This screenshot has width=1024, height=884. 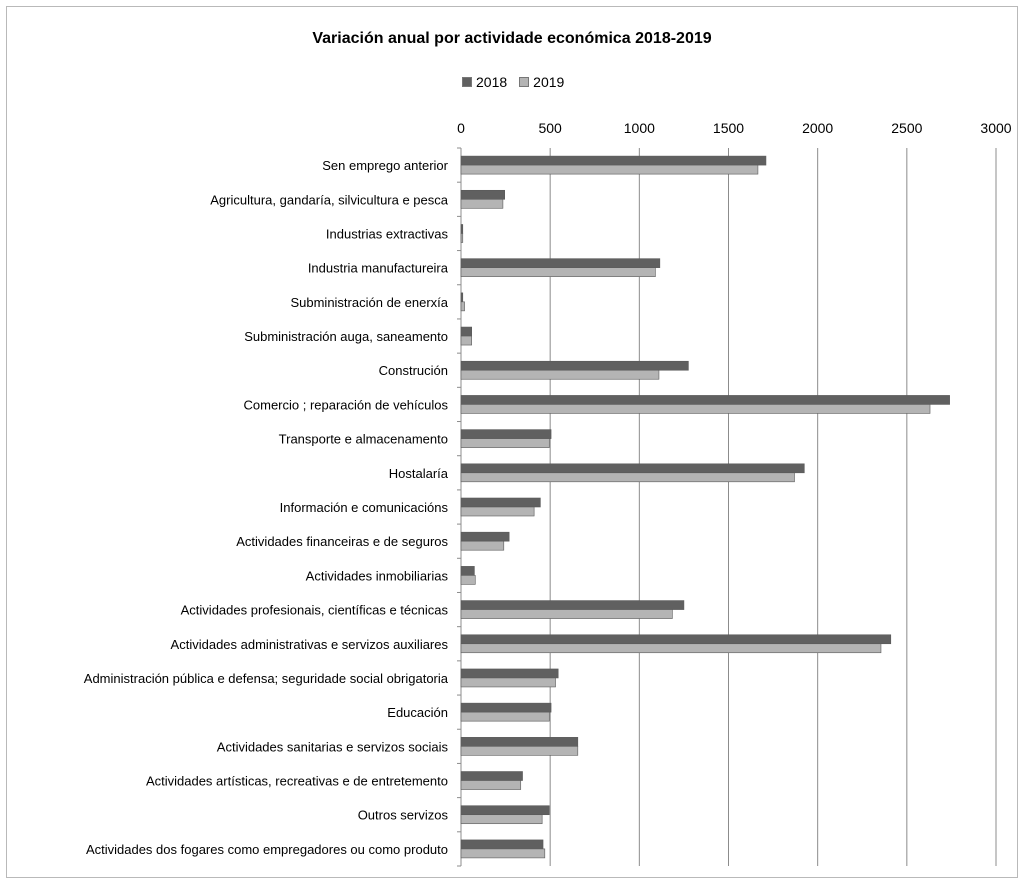 I want to click on category-label: Actividades financeiras e de seguros, so click(x=342, y=541).